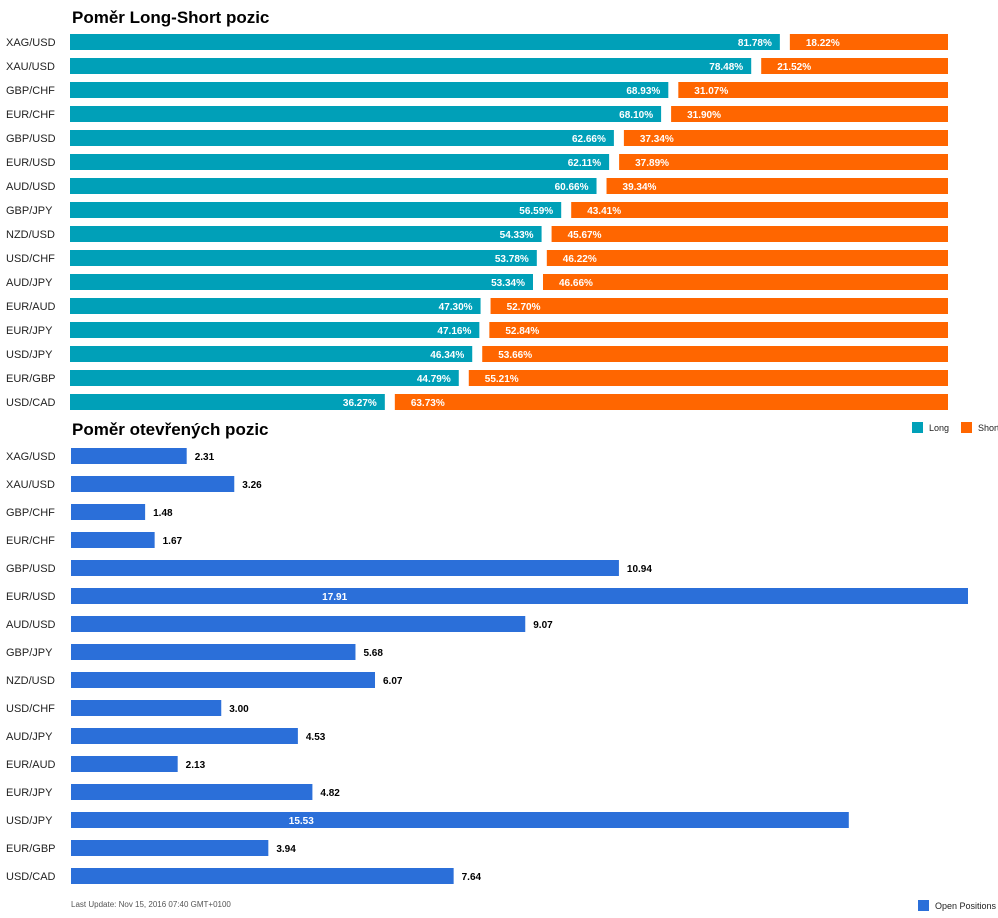 This screenshot has height=918, width=998. What do you see at coordinates (334, 597) in the screenshot?
I see `open-positions-value-label-eur-usd: 17.91` at bounding box center [334, 597].